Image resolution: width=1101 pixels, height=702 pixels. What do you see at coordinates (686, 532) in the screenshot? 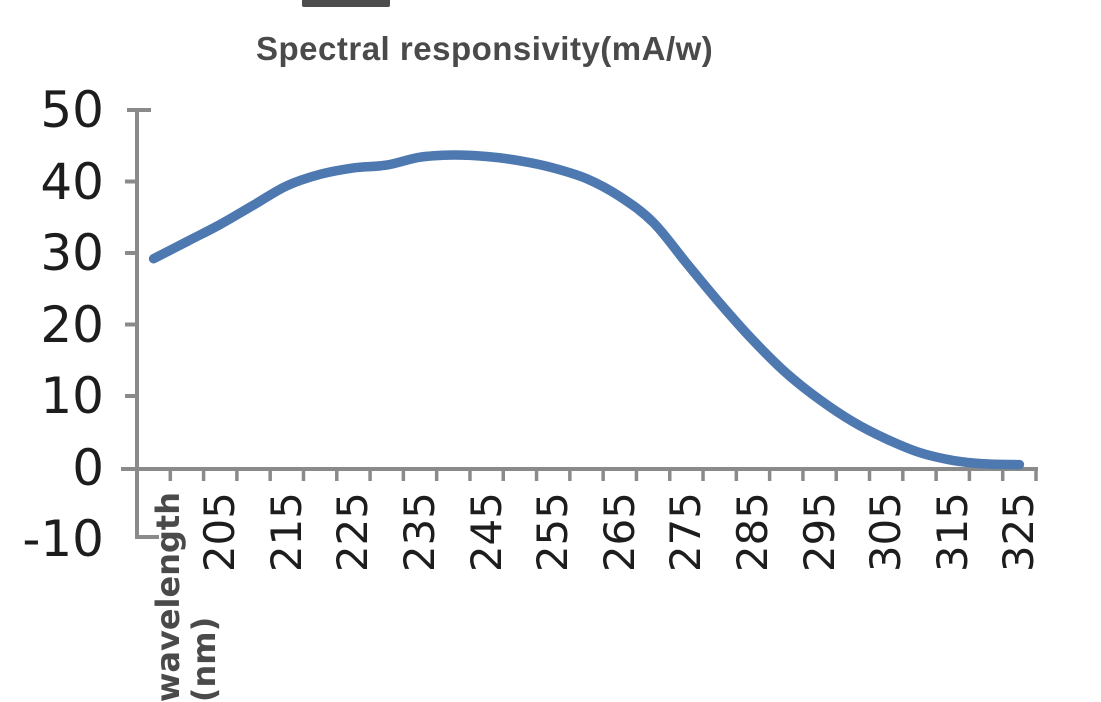
I see `x-tick-label-275: 275` at bounding box center [686, 532].